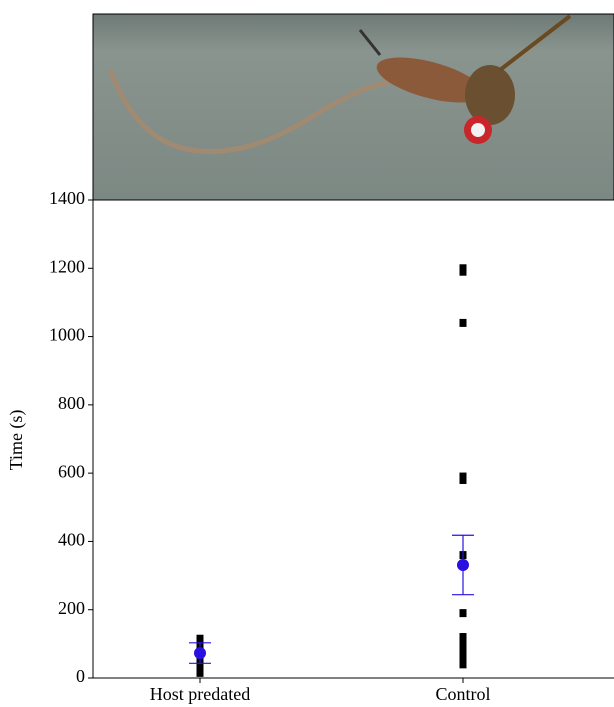 This screenshot has width=614, height=707. I want to click on x-tick-label: Host predated, so click(200, 694).